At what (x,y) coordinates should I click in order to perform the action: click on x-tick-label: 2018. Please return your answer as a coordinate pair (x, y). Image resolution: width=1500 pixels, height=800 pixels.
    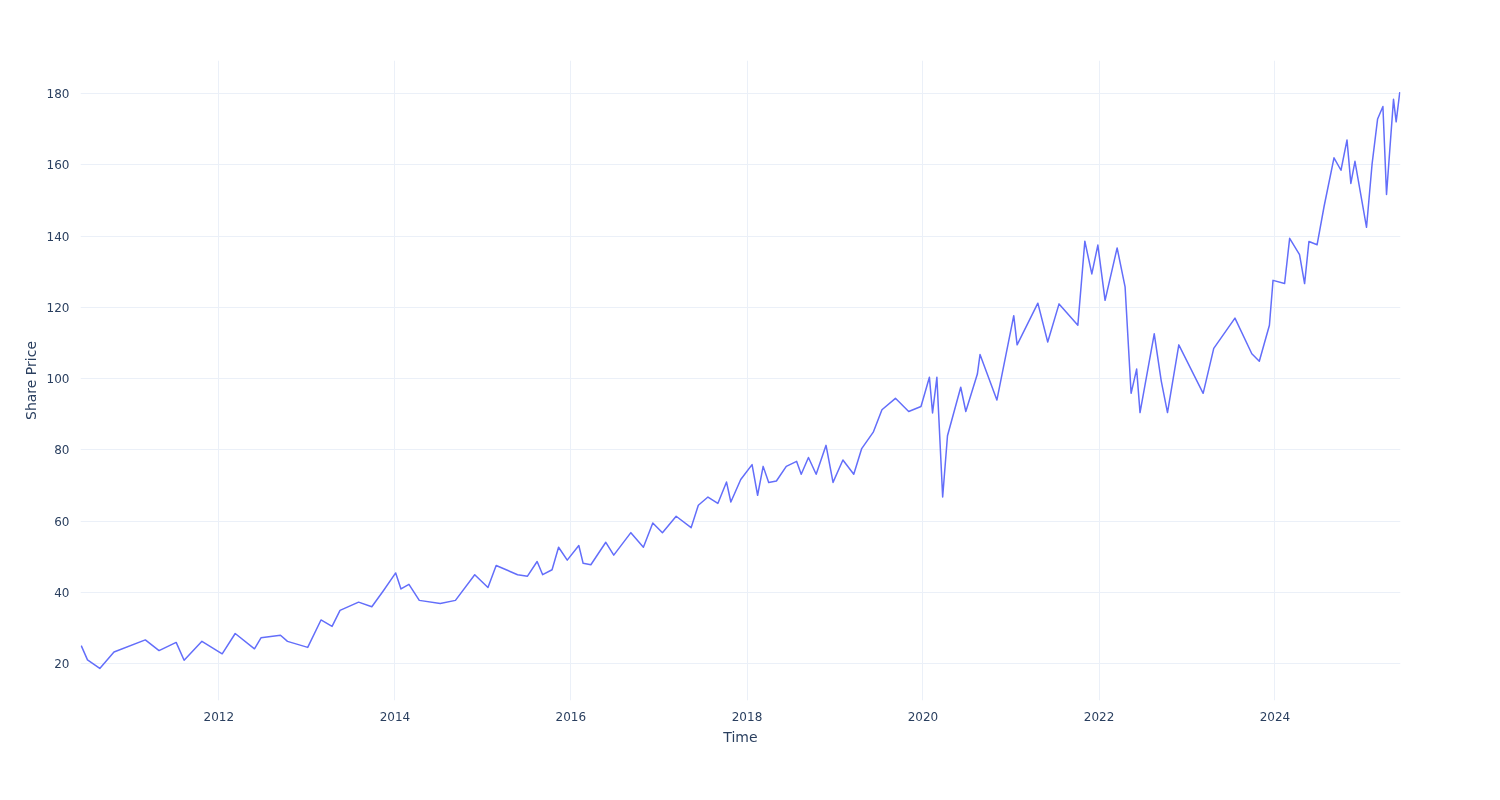
    Looking at the image, I should click on (747, 716).